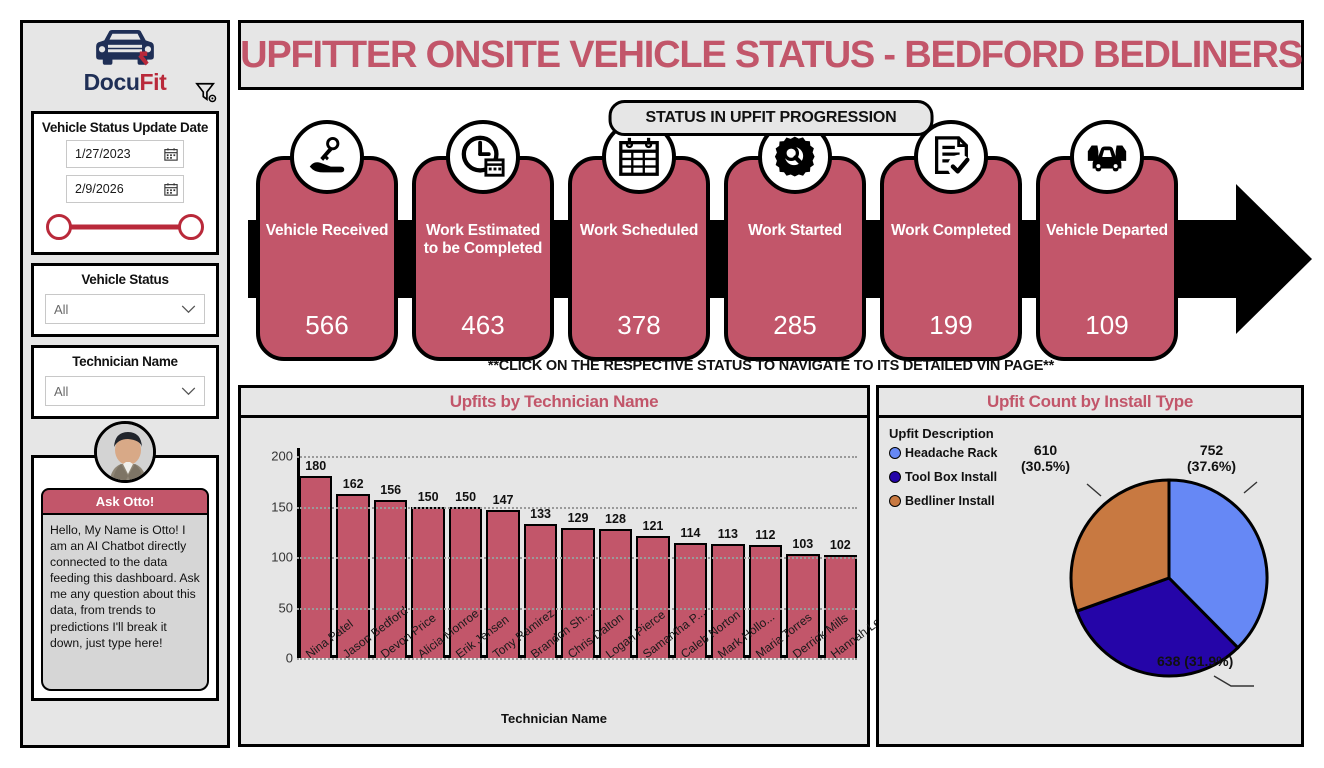  What do you see at coordinates (951, 230) in the screenshot?
I see `status-card-label: Work Completed` at bounding box center [951, 230].